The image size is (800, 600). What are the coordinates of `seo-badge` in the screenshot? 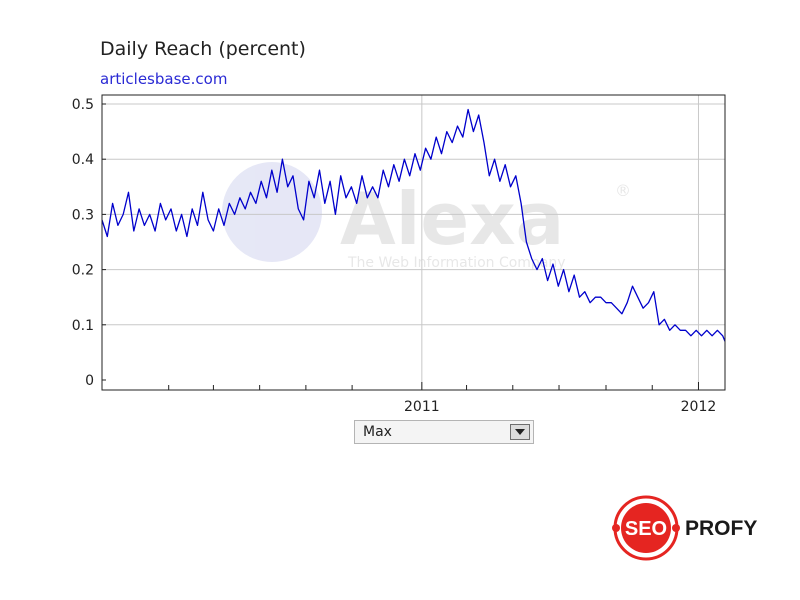 It's located at (646, 528).